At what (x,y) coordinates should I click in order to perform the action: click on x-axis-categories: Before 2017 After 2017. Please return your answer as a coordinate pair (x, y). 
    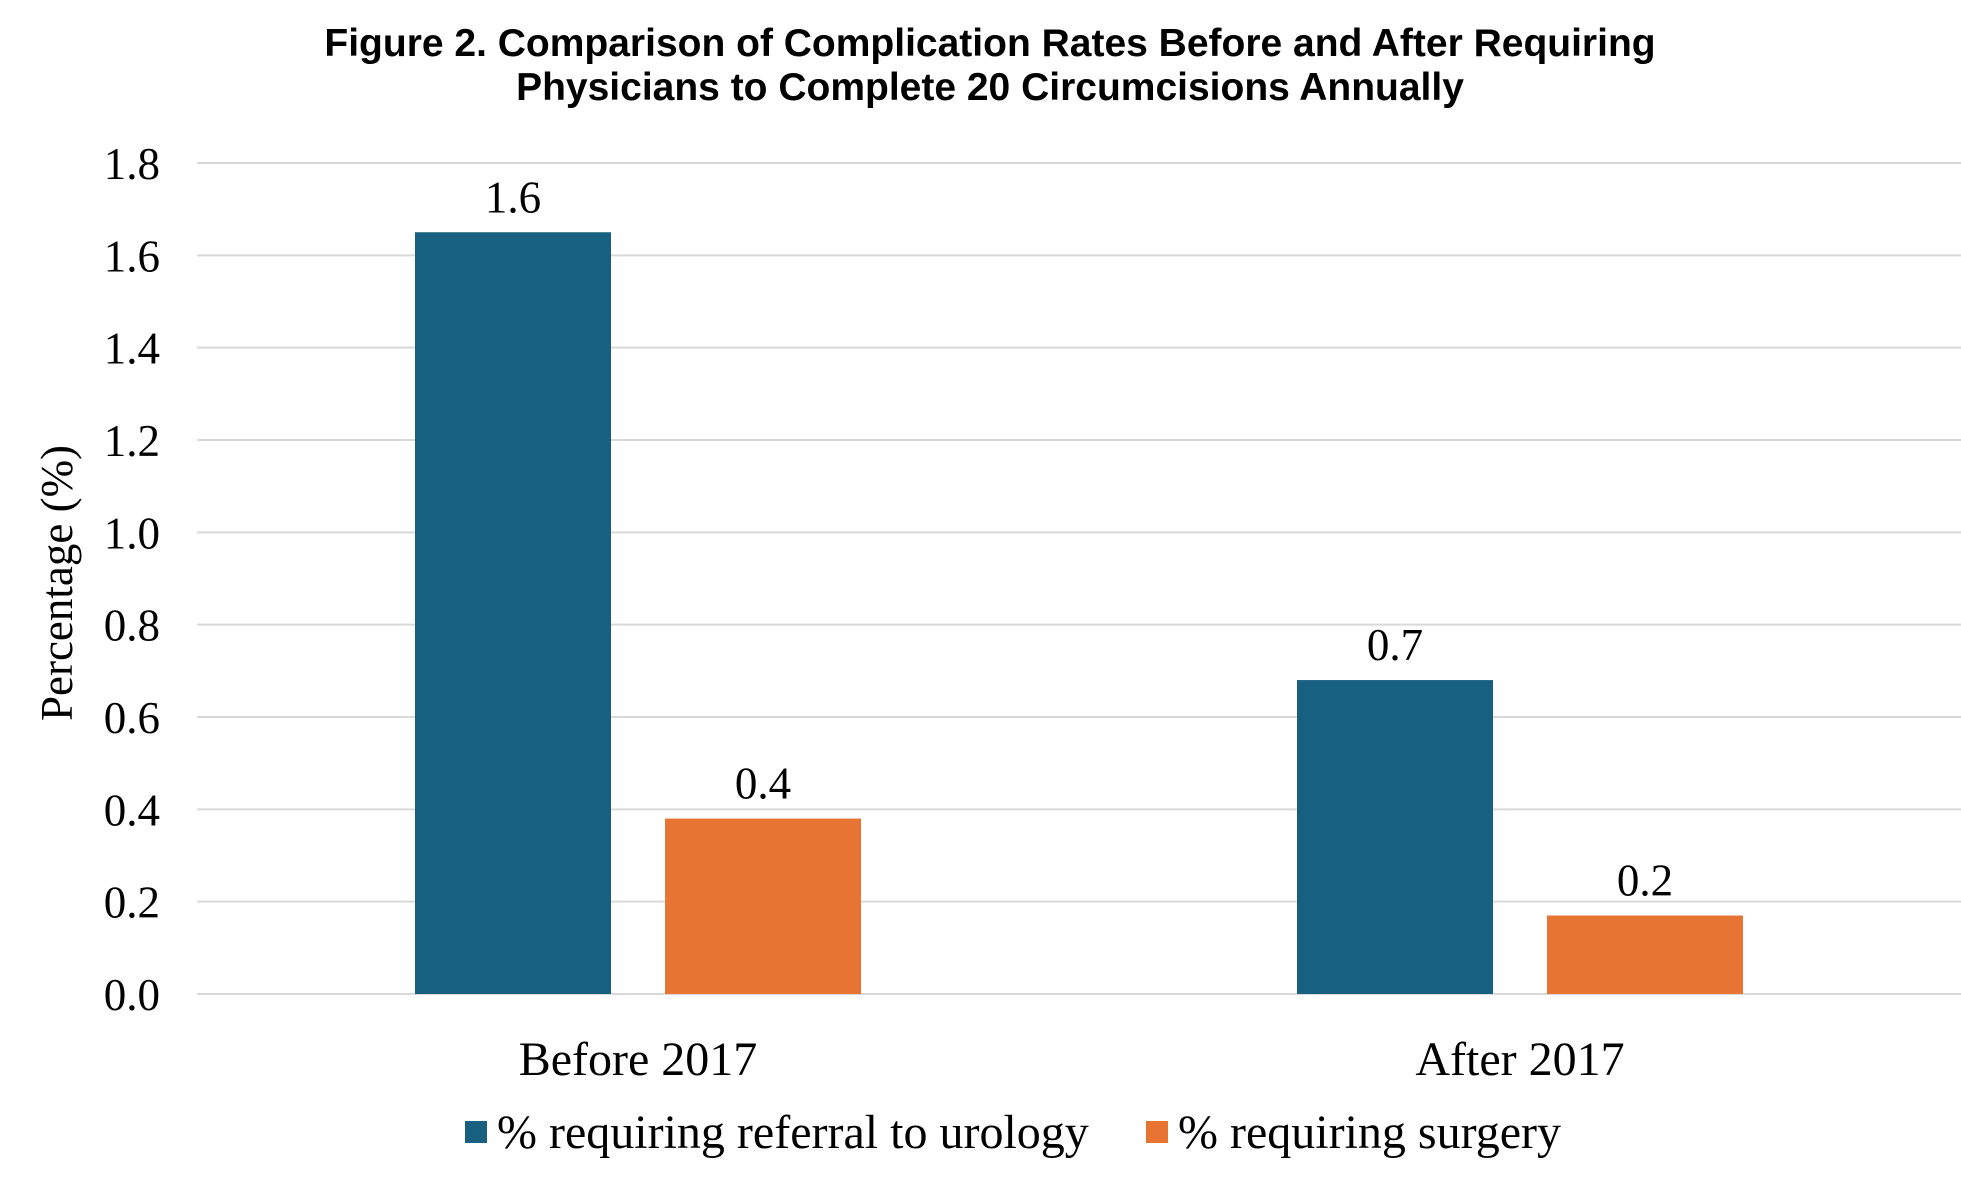
    Looking at the image, I should click on (1072, 1059).